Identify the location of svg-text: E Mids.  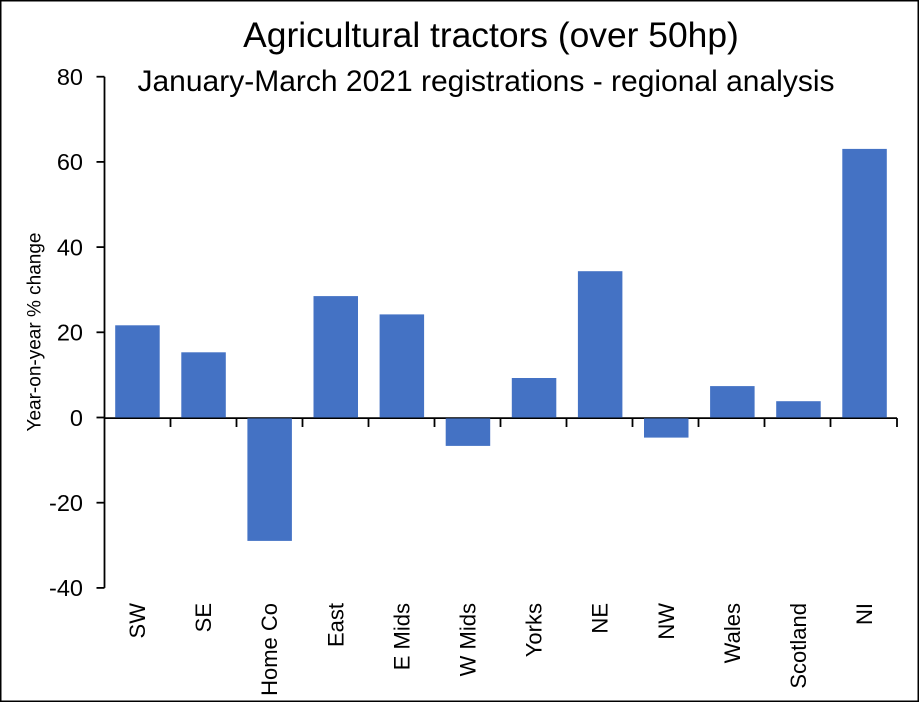
(401, 636).